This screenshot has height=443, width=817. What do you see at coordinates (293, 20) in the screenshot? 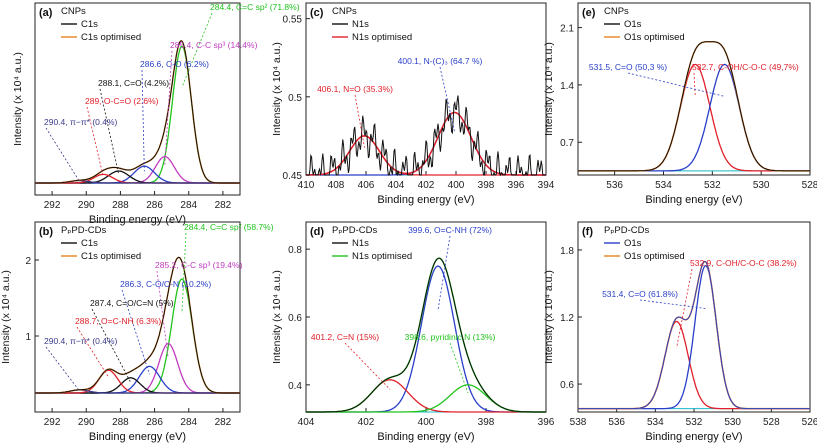
I see `y-tick-label: 0.55` at bounding box center [293, 20].